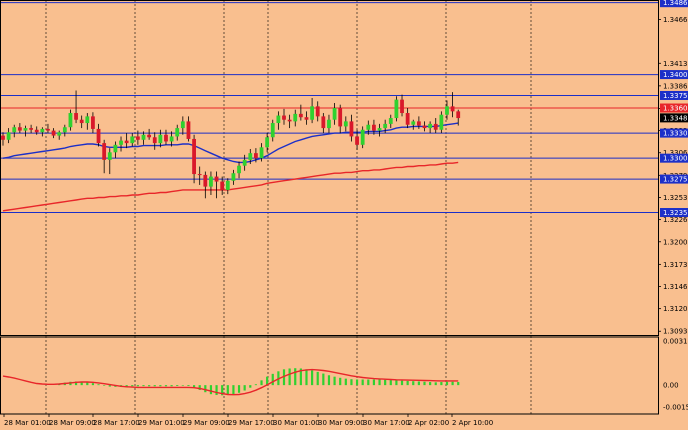  What do you see at coordinates (675, 153) in the screenshot?
I see `price-tick-label: 1.33065` at bounding box center [675, 153].